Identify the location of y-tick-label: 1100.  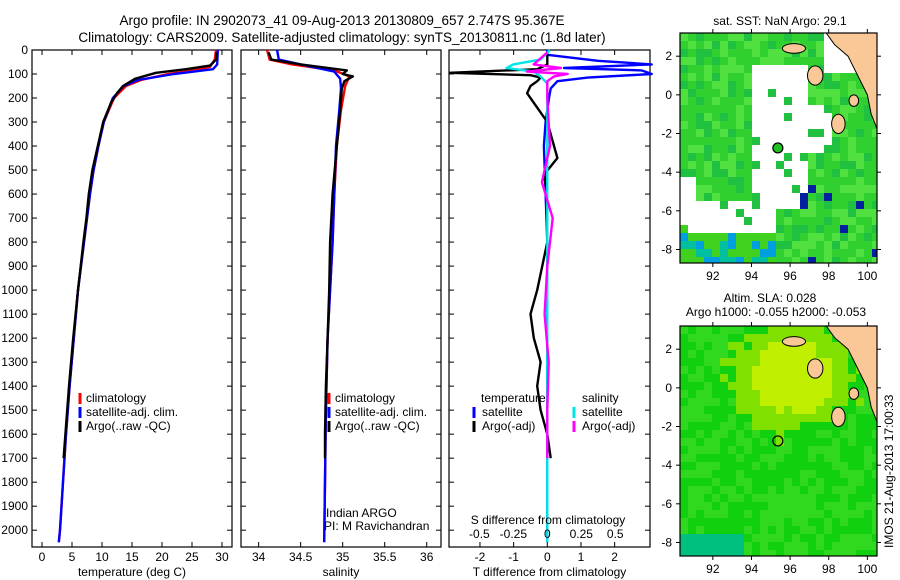
(15, 314).